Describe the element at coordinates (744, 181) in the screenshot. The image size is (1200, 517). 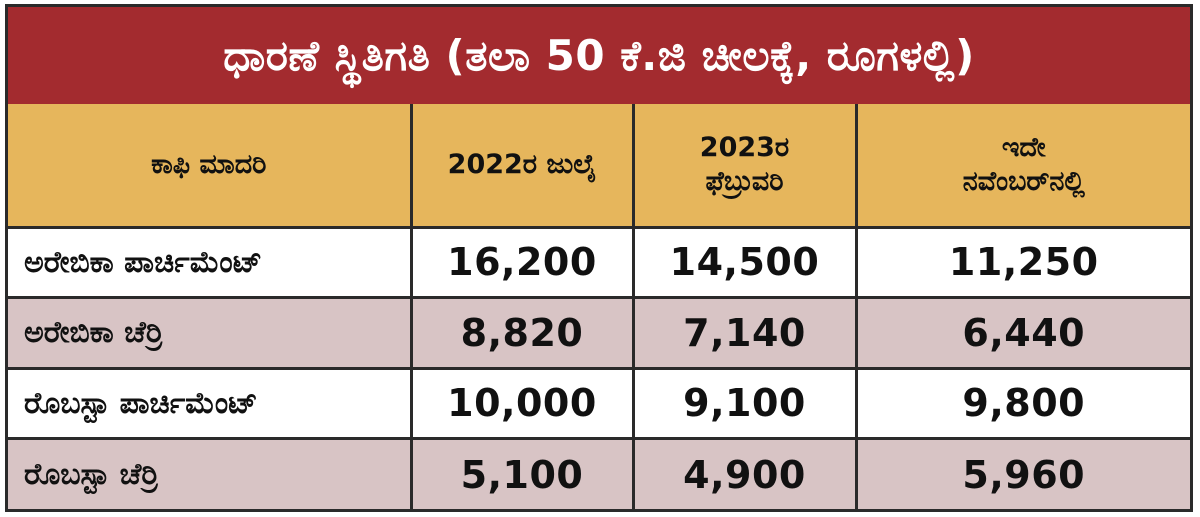
I see `header-line: ಫೆಬ್ರುವರಿ` at that location.